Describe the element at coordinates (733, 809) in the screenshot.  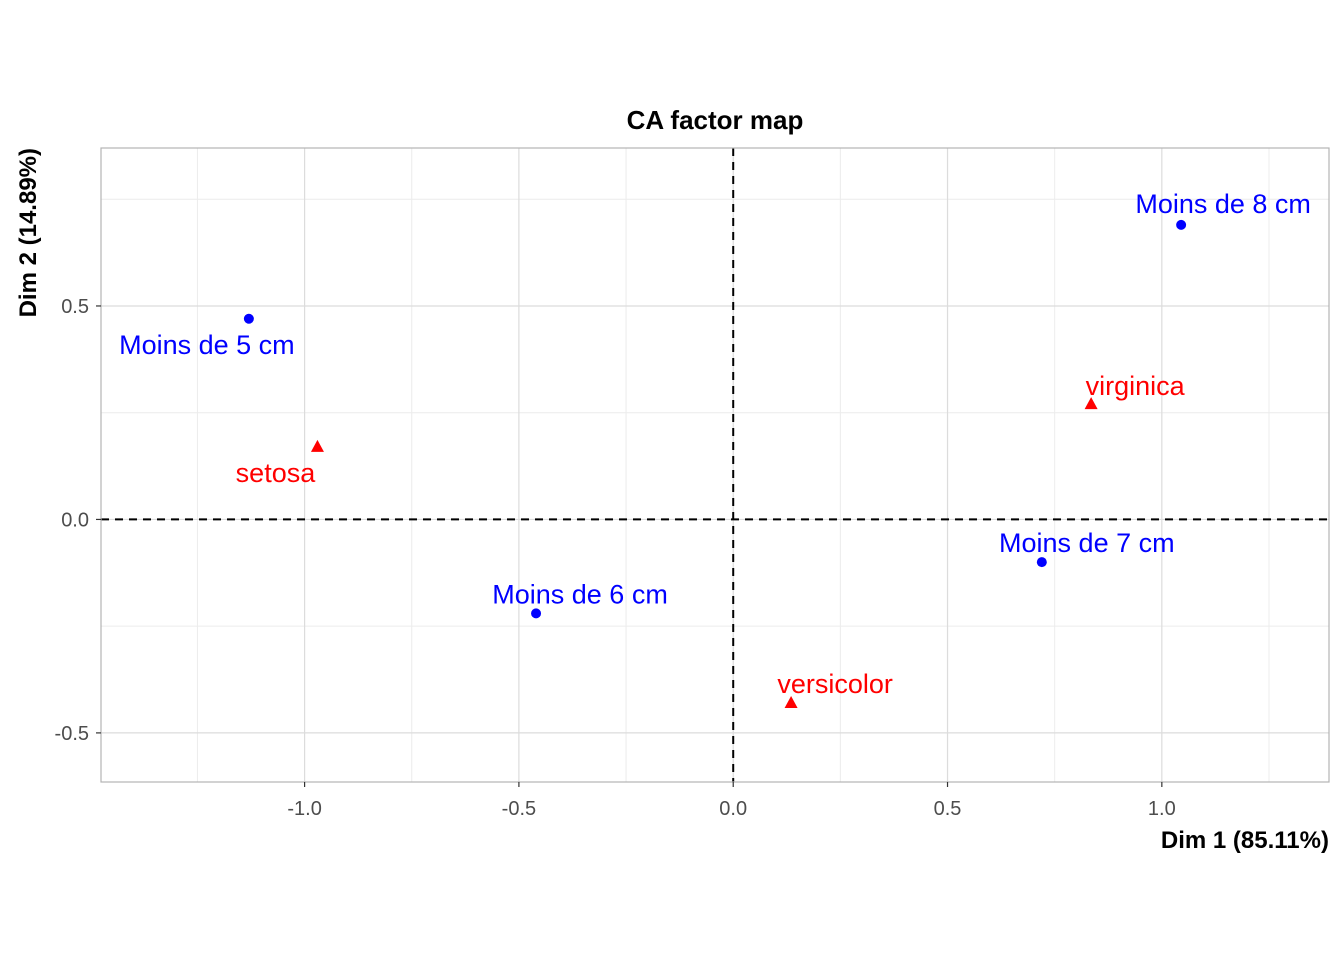
I see `x-tick-label: 0.0` at that location.